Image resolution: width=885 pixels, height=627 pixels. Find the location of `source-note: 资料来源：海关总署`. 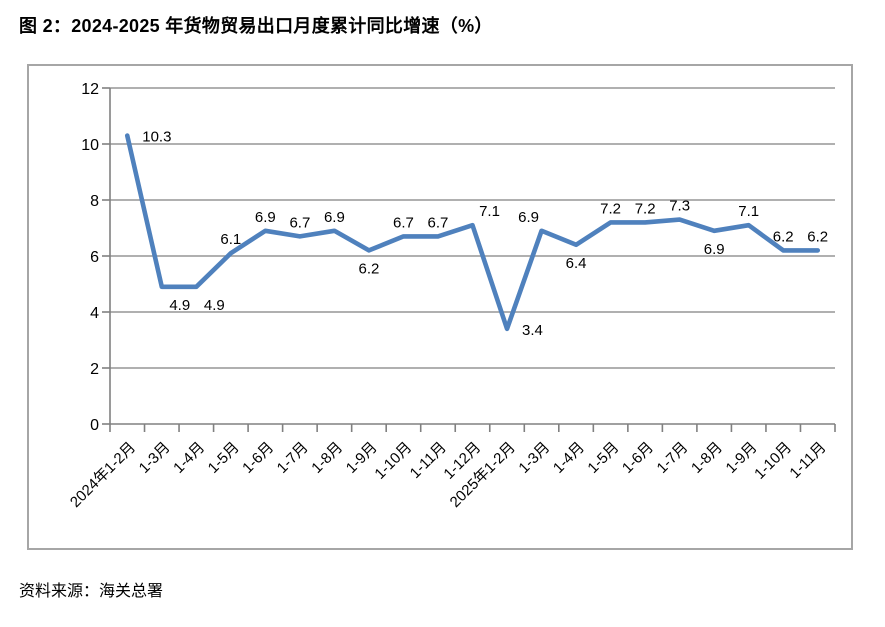

source-note: 资料来源：海关总署 is located at coordinates (91, 591).